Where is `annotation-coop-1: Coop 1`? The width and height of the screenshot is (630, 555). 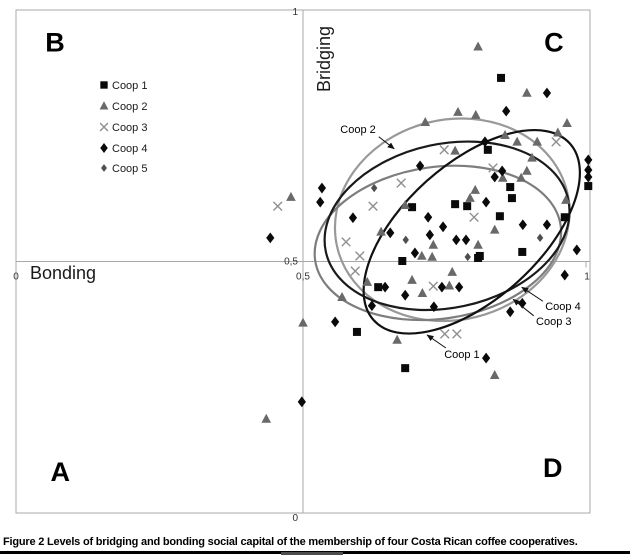
annotation-coop-1: Coop 1 is located at coordinates (453, 347).